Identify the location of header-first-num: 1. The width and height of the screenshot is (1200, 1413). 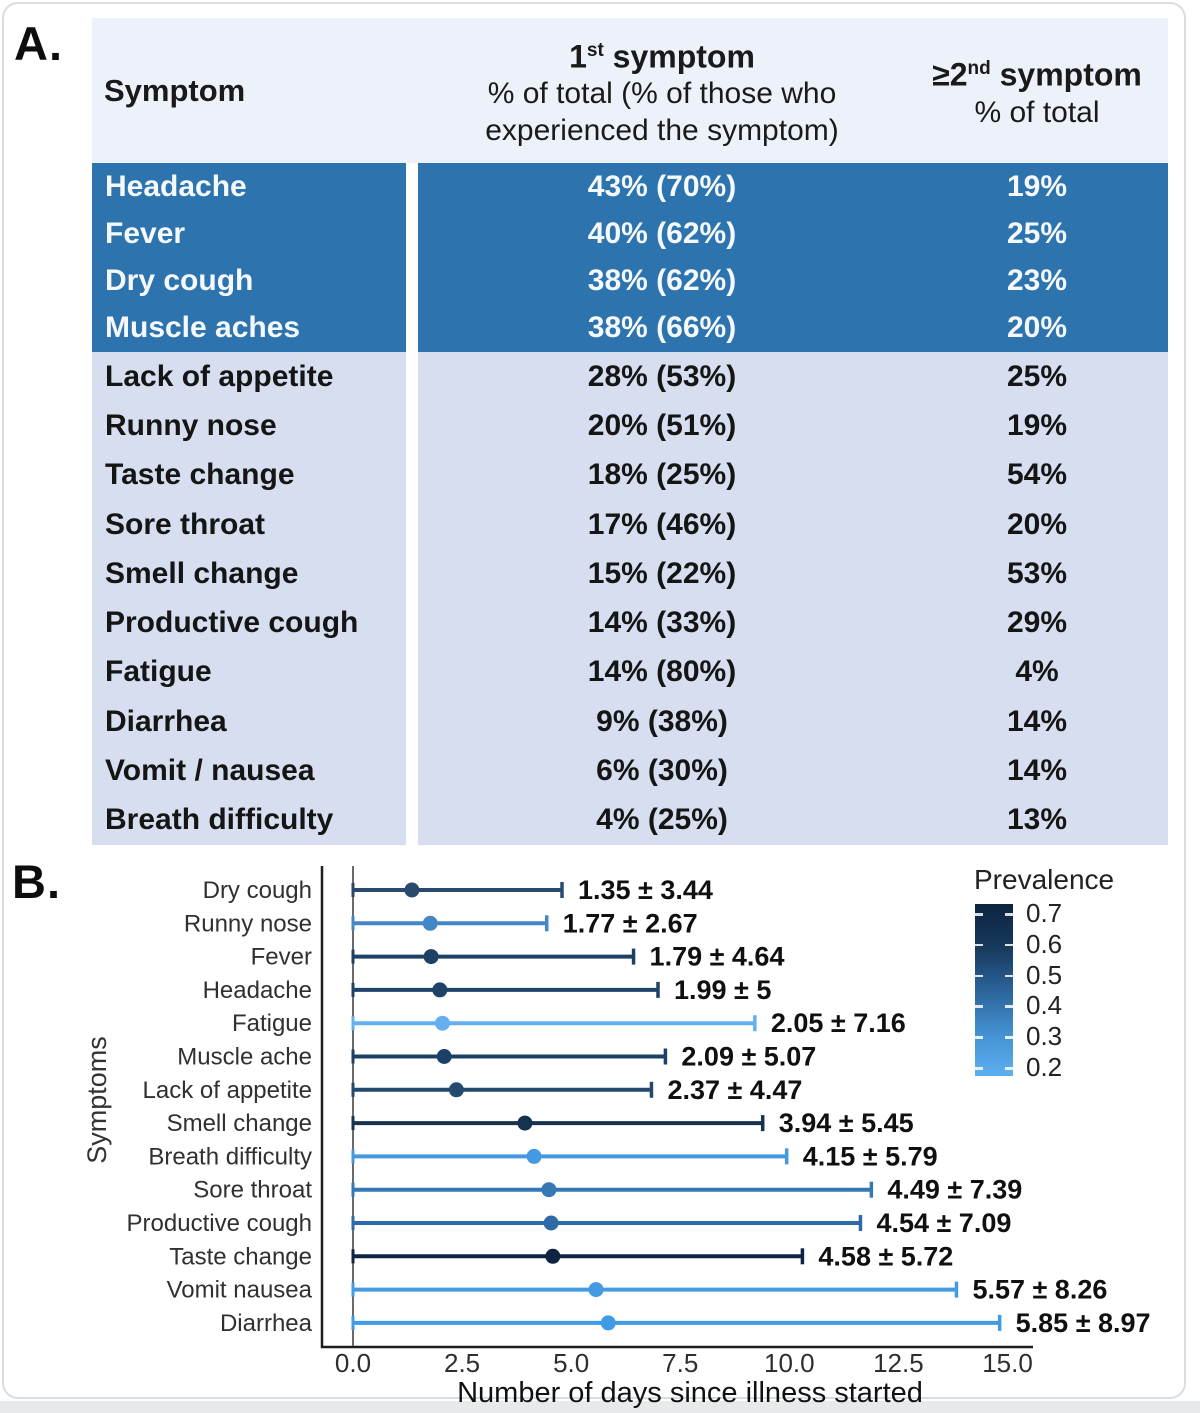
(578, 56).